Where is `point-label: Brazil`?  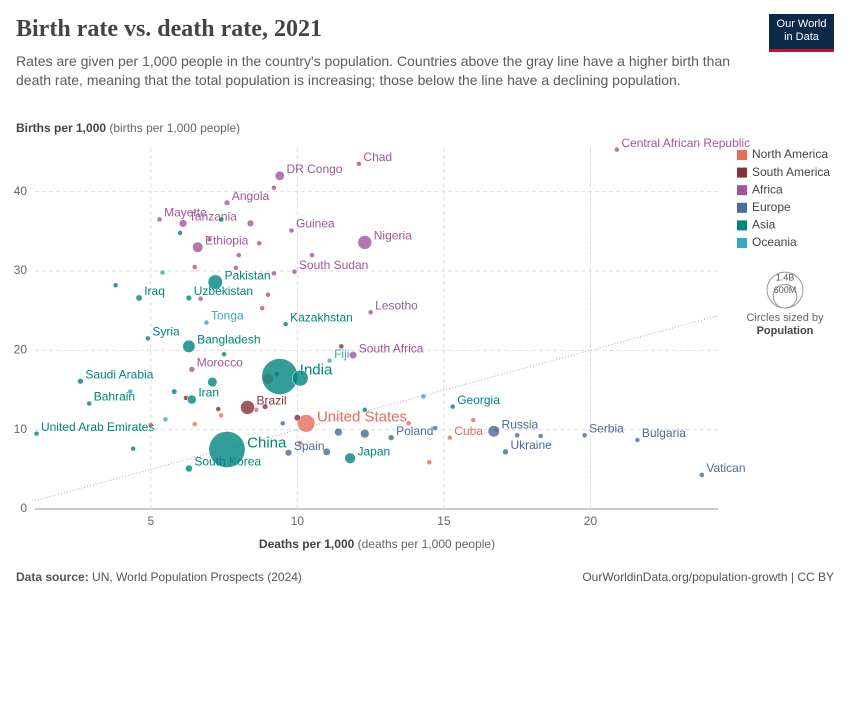
point-label: Brazil is located at coordinates (272, 401).